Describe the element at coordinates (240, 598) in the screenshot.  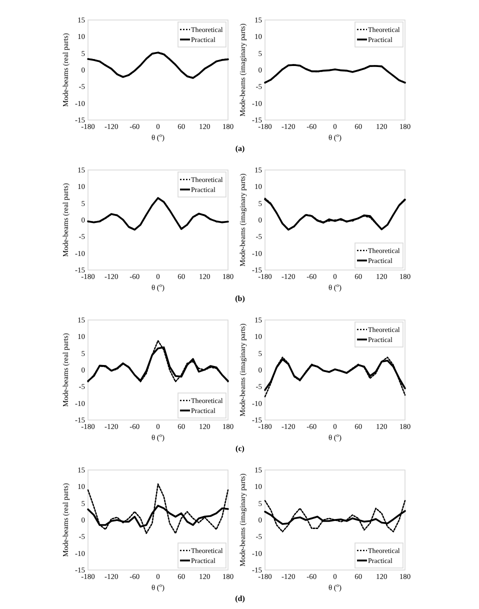
I see `text: (d)` at that location.